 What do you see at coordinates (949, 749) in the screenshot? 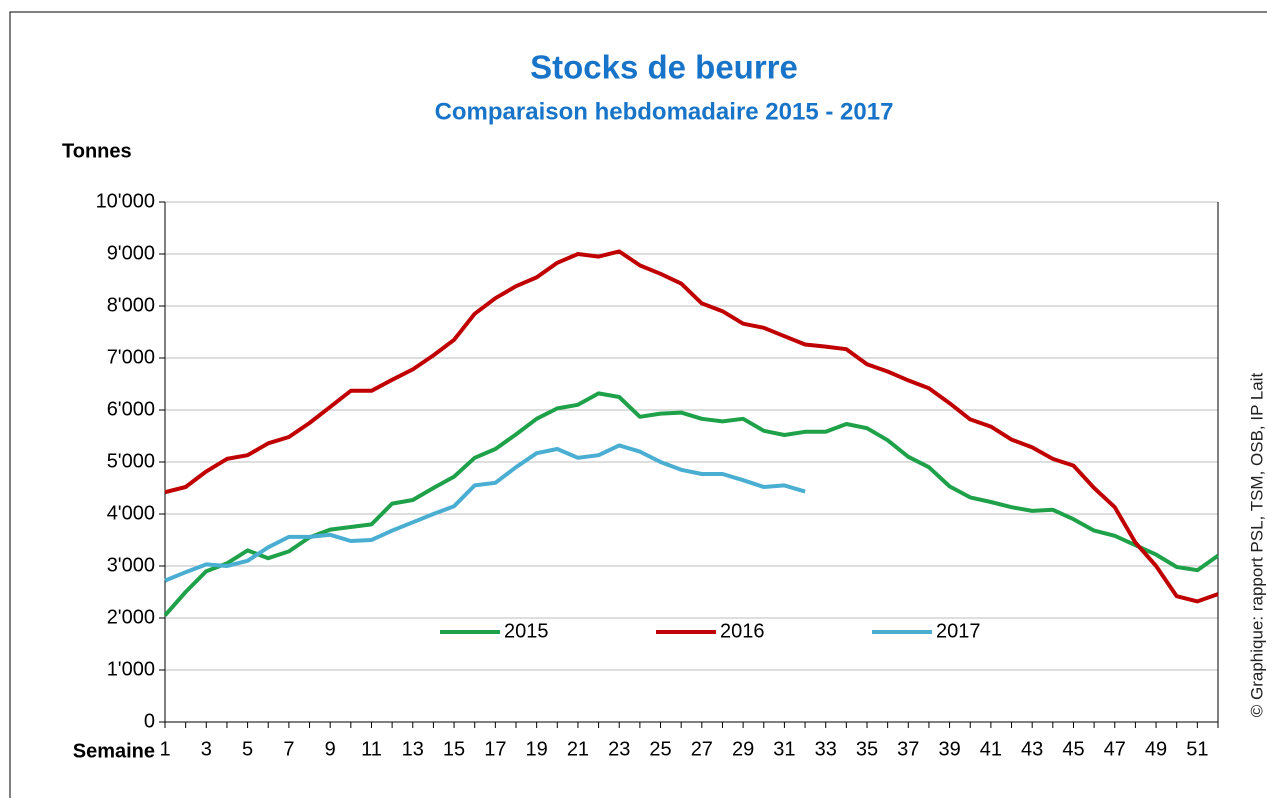
I see `x-tick-label: 39` at bounding box center [949, 749].